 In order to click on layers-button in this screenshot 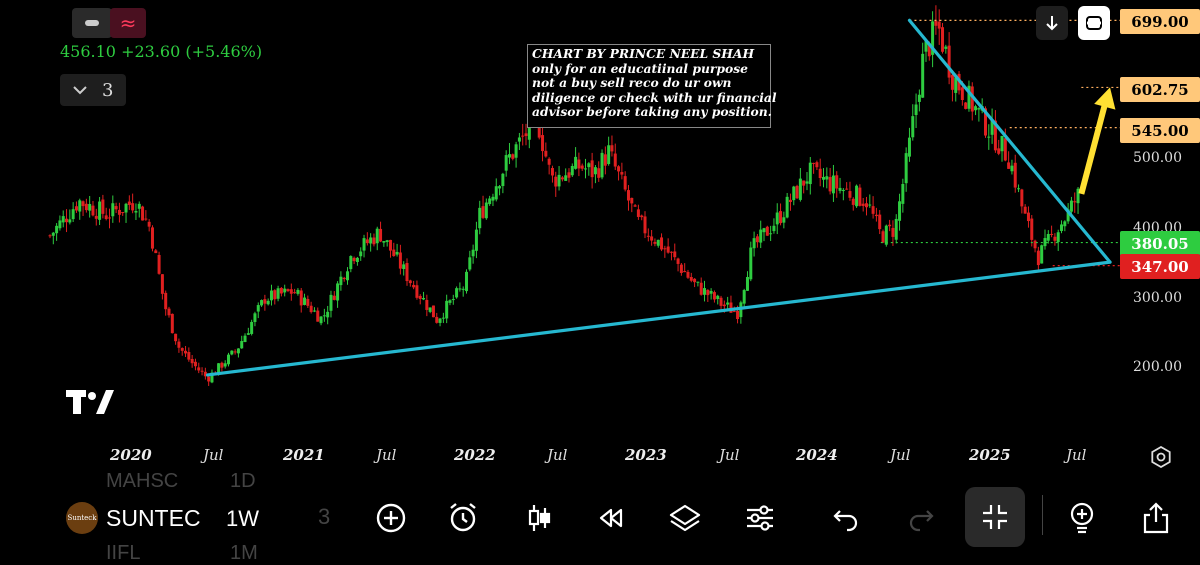, I will do `click(685, 518)`.